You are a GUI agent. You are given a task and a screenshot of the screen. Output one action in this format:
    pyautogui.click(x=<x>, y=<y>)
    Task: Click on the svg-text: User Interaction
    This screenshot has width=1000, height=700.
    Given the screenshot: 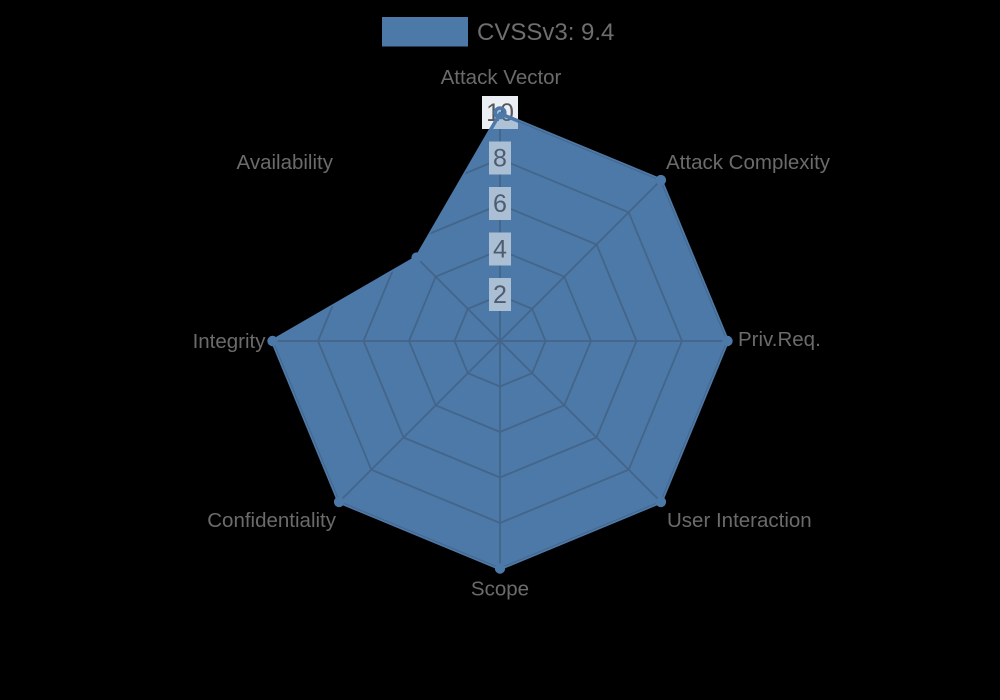 What is the action you would take?
    pyautogui.click(x=739, y=520)
    